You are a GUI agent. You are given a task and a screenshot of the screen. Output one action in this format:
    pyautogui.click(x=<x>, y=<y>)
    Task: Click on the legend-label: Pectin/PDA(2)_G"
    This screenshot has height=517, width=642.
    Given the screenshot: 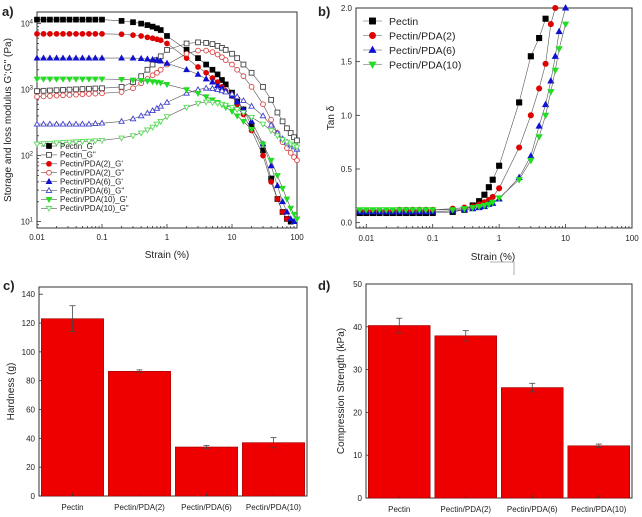 What is the action you would take?
    pyautogui.click(x=92, y=173)
    